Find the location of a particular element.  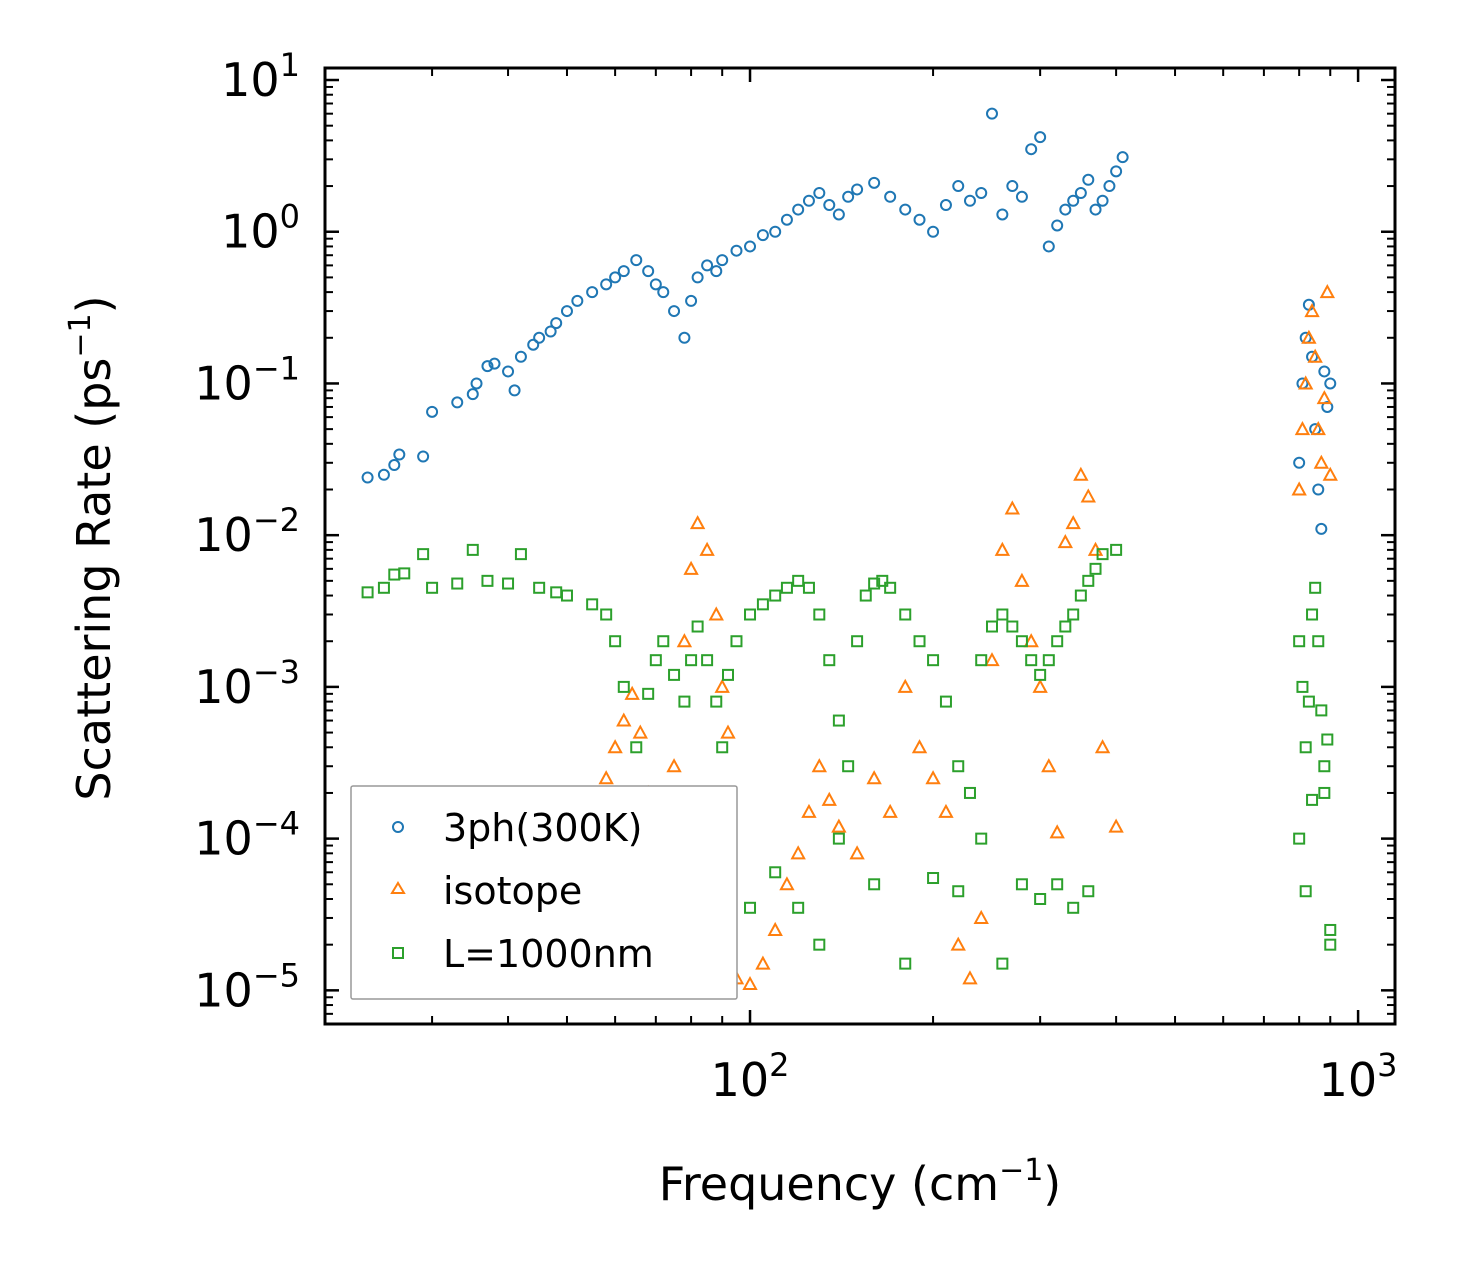

legend-marker-isotope is located at coordinates (398, 887).